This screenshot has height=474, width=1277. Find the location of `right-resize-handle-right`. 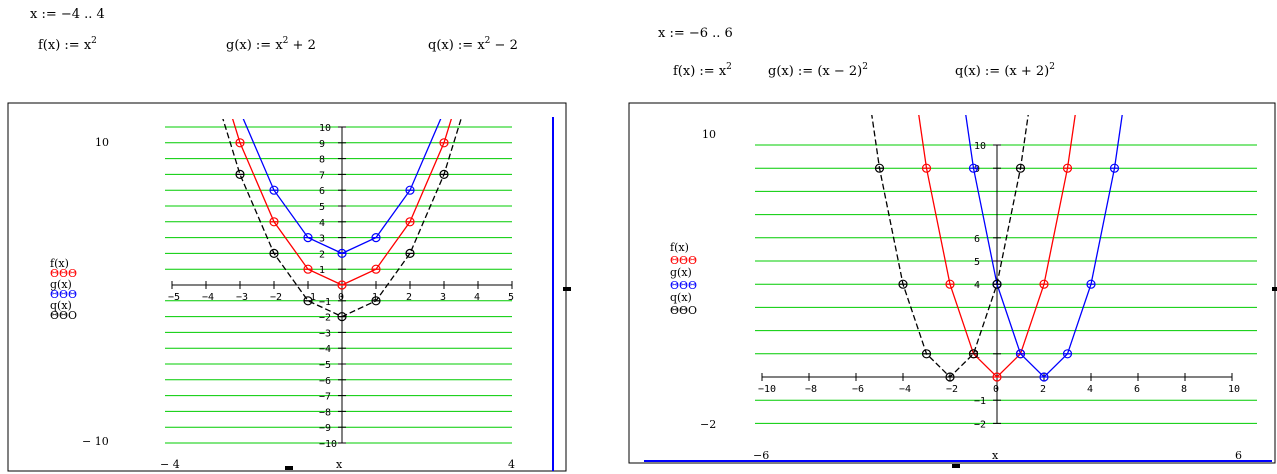

right-resize-handle-right is located at coordinates (1274, 289).